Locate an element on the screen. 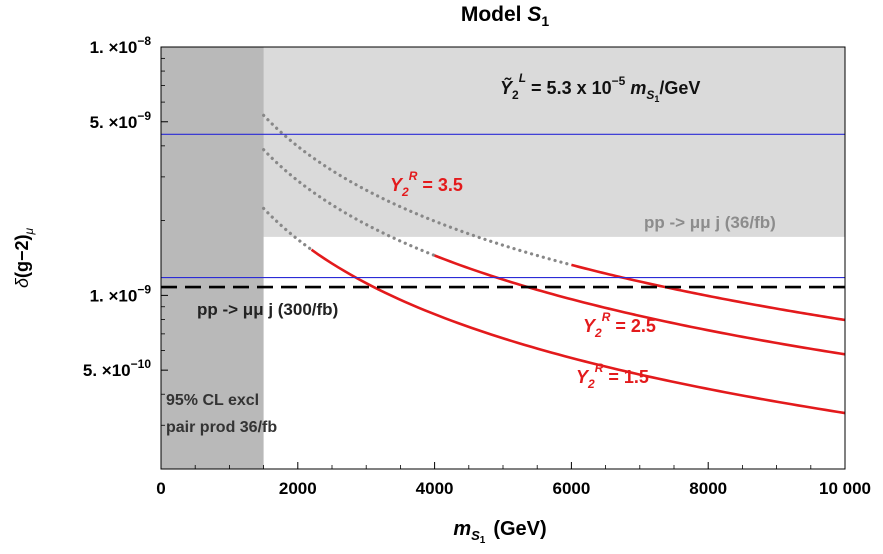 This screenshot has height=554, width=883. coupling-note: Ỹ2L = 5.3 x 10−5 mS1/GeV is located at coordinates (600, 87).